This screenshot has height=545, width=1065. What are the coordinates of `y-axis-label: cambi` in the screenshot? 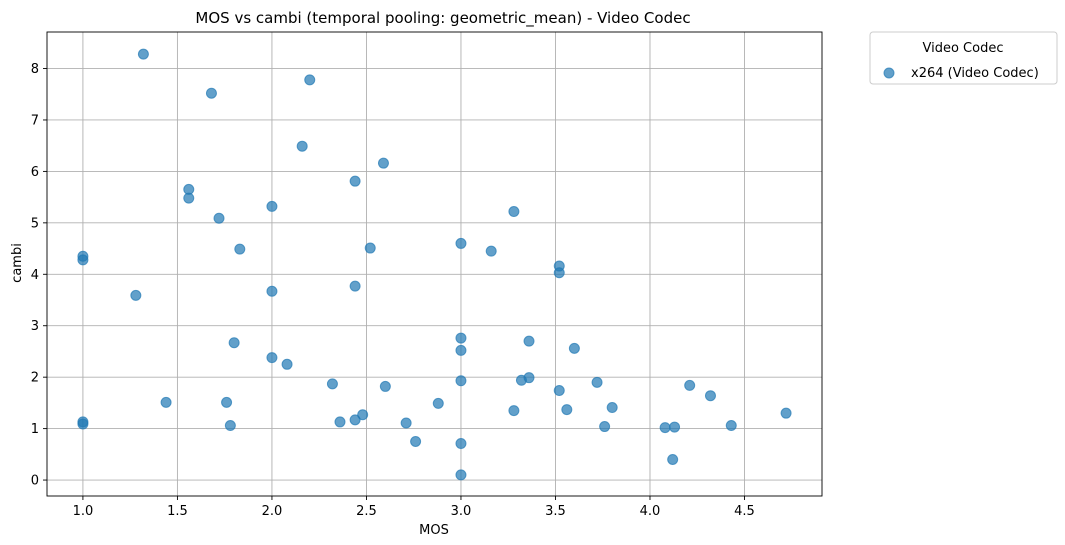 It's located at (17, 263).